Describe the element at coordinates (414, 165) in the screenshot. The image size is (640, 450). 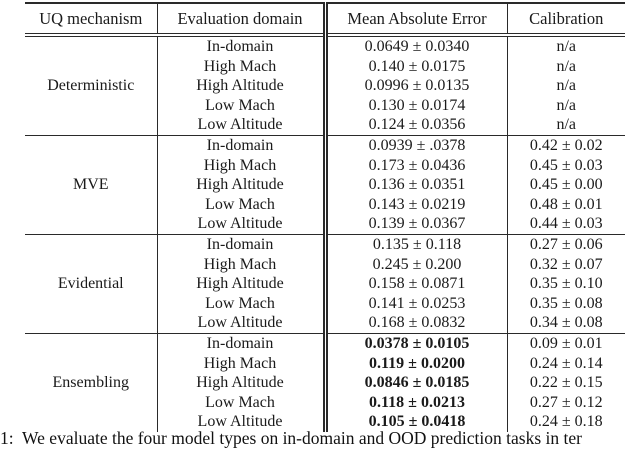
I see `mae-cell: 0.173 ± 0.0436` at that location.